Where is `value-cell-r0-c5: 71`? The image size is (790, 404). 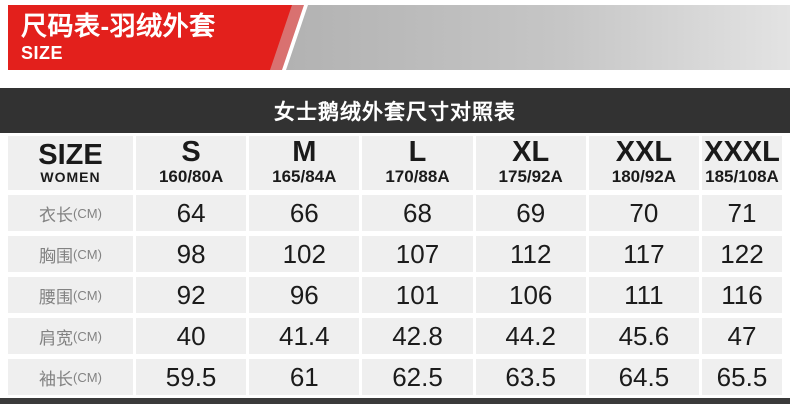
value-cell-r0-c5: 71 is located at coordinates (741, 213).